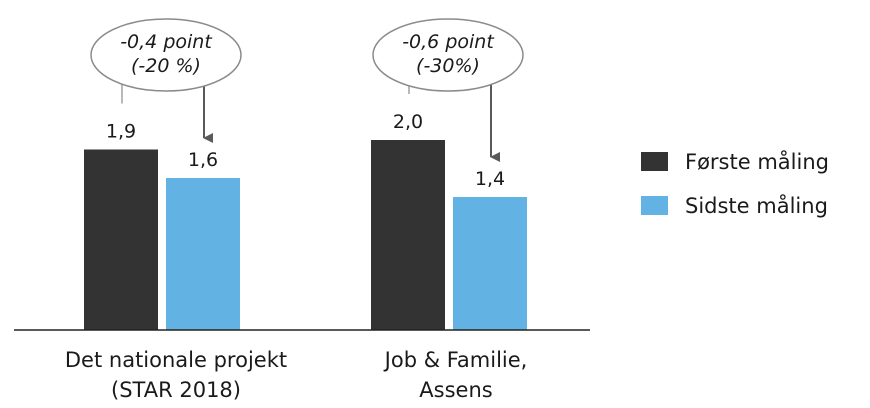 This screenshot has height=408, width=870. What do you see at coordinates (490, 179) in the screenshot?
I see `value-label-1-1: 1,4` at bounding box center [490, 179].